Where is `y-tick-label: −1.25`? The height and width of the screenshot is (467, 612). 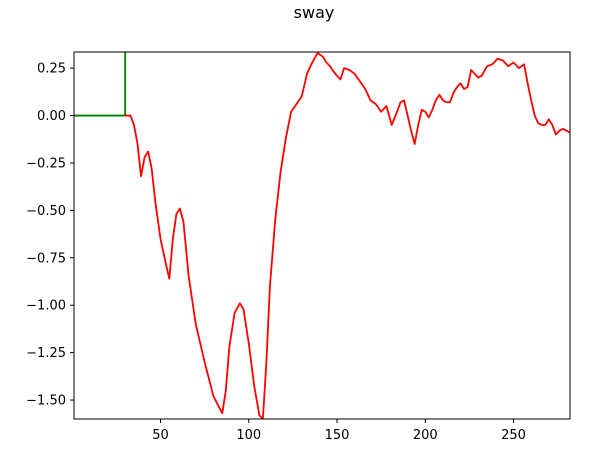 y-tick-label: −1.25 is located at coordinates (46, 353).